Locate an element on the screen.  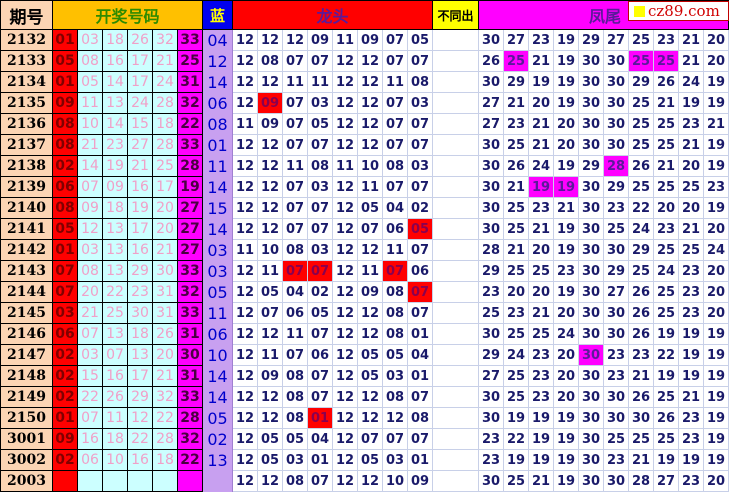
red-ball-cell: 02 is located at coordinates (65, 376).